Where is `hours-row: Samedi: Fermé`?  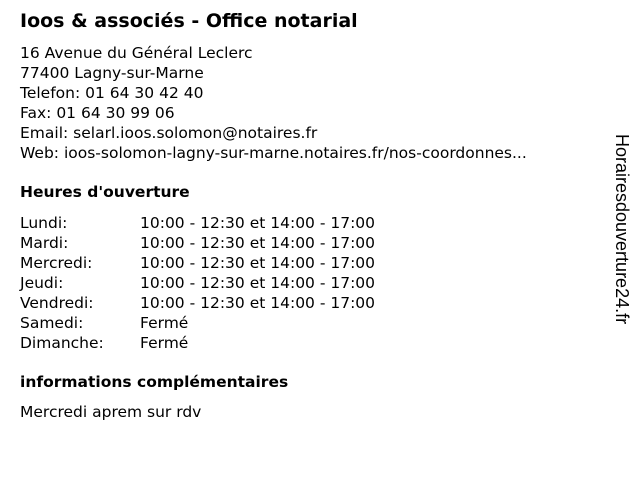
hours-row: Samedi: Fermé is located at coordinates (197, 323).